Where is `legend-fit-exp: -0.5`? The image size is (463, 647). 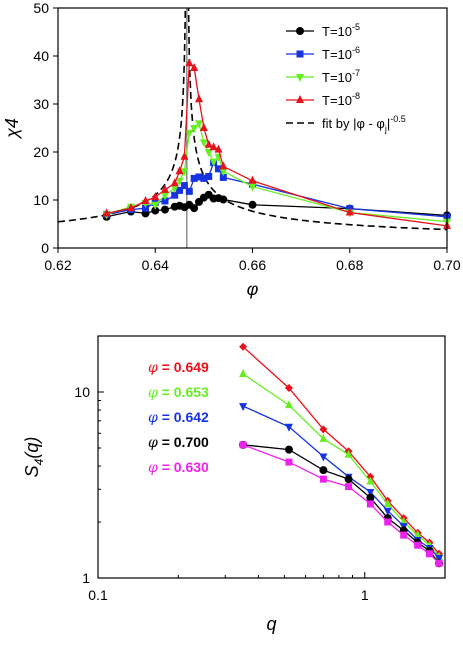 legend-fit-exp: -0.5 is located at coordinates (398, 119).